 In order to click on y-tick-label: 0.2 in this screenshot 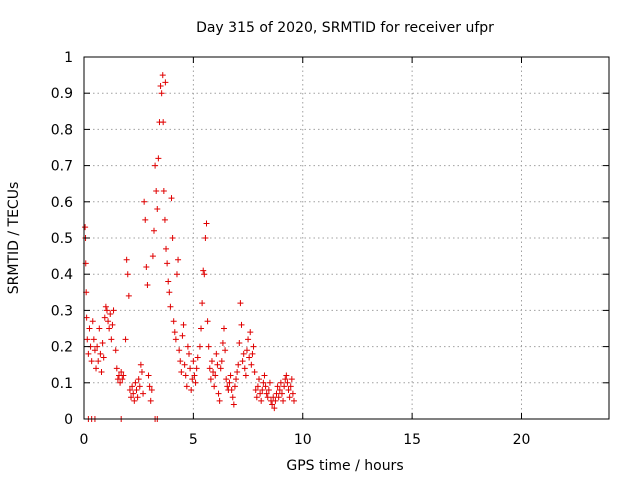, I will do `click(62, 348)`.